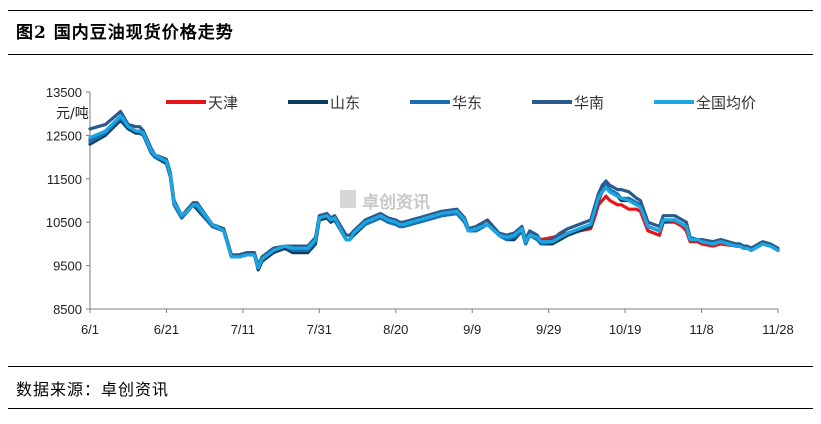 This screenshot has width=821, height=424. I want to click on y-tick-label: 10500, so click(64, 222).